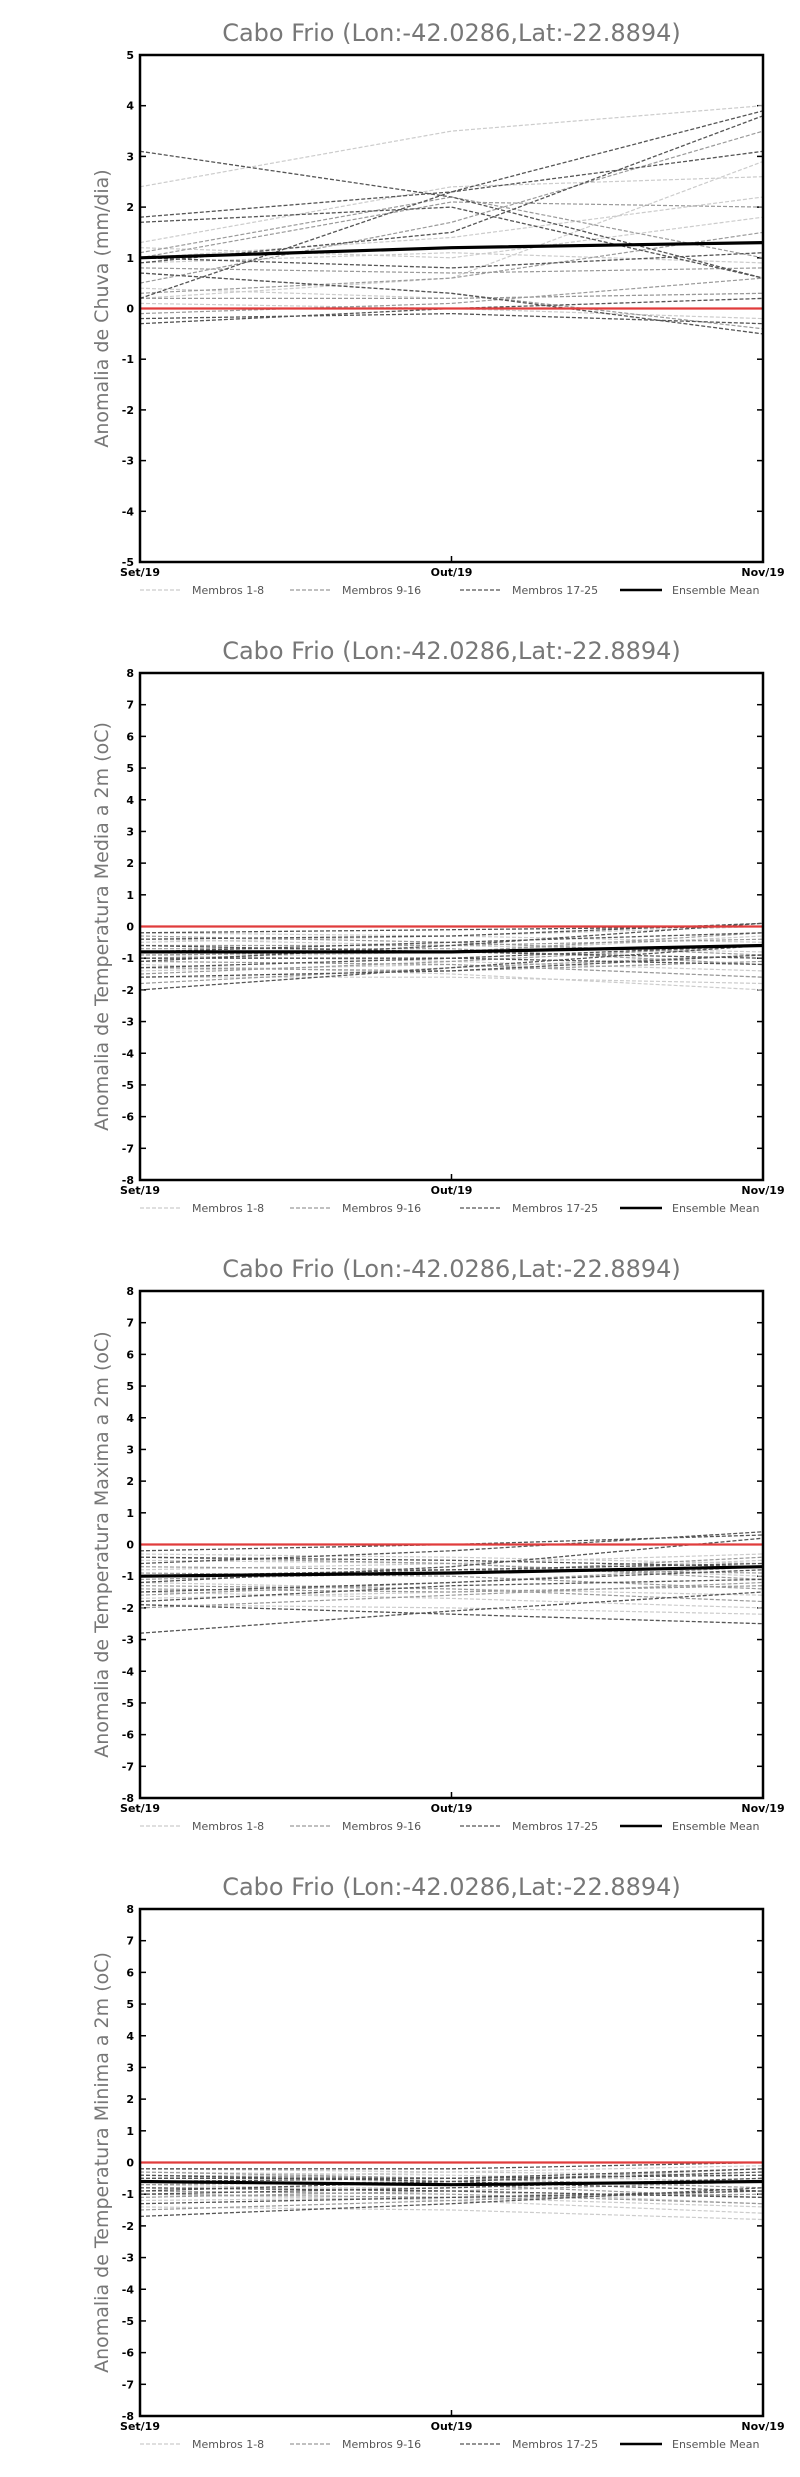 The image size is (800, 2477). Describe the element at coordinates (140, 1190) in the screenshot. I see `x-tick-label: Set/19` at that location.